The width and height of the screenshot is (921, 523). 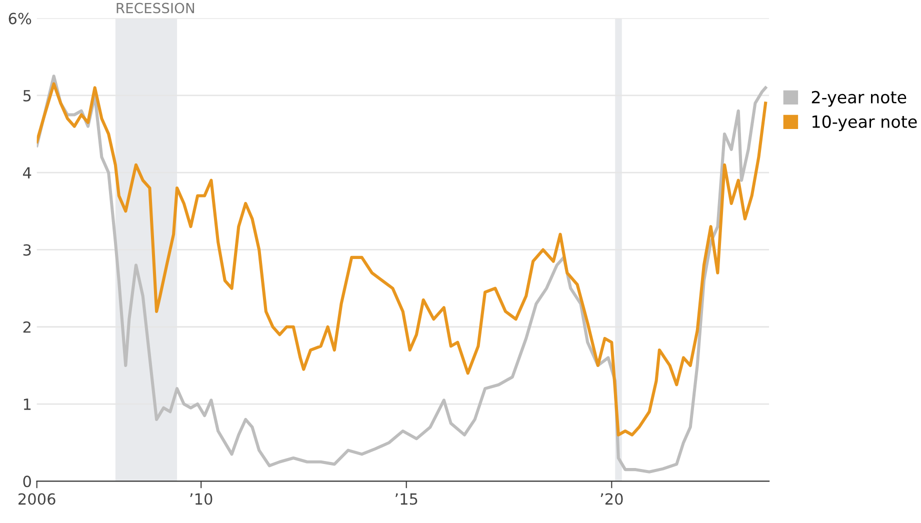 What do you see at coordinates (20, 18) in the screenshot?
I see `y-tick-label: 6%` at bounding box center [20, 18].